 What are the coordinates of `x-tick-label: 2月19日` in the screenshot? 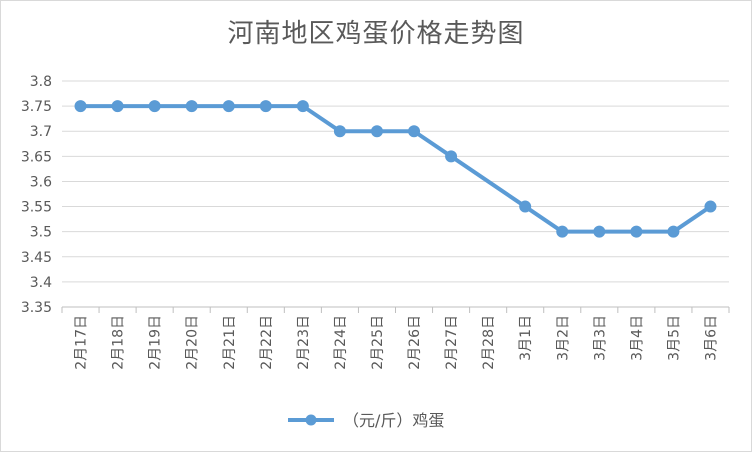 It's located at (156, 342).